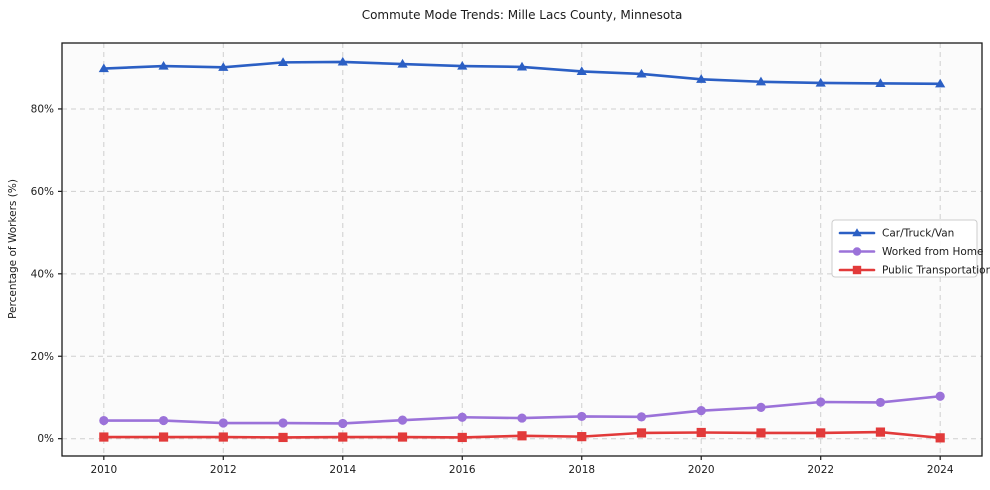 The width and height of the screenshot is (990, 490). What do you see at coordinates (342, 470) in the screenshot?
I see `x-tick-label: 2014` at bounding box center [342, 470].